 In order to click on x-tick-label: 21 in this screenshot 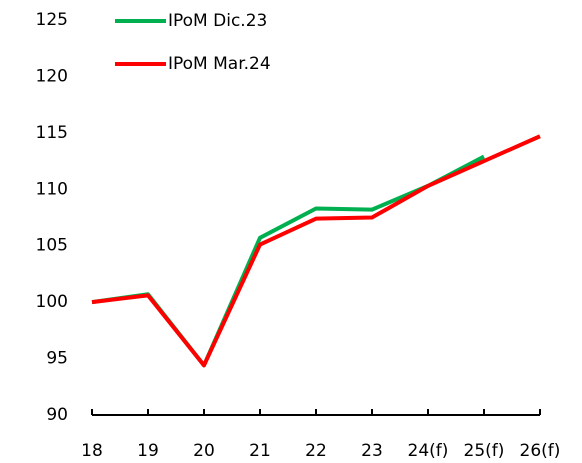, I will do `click(260, 451)`.